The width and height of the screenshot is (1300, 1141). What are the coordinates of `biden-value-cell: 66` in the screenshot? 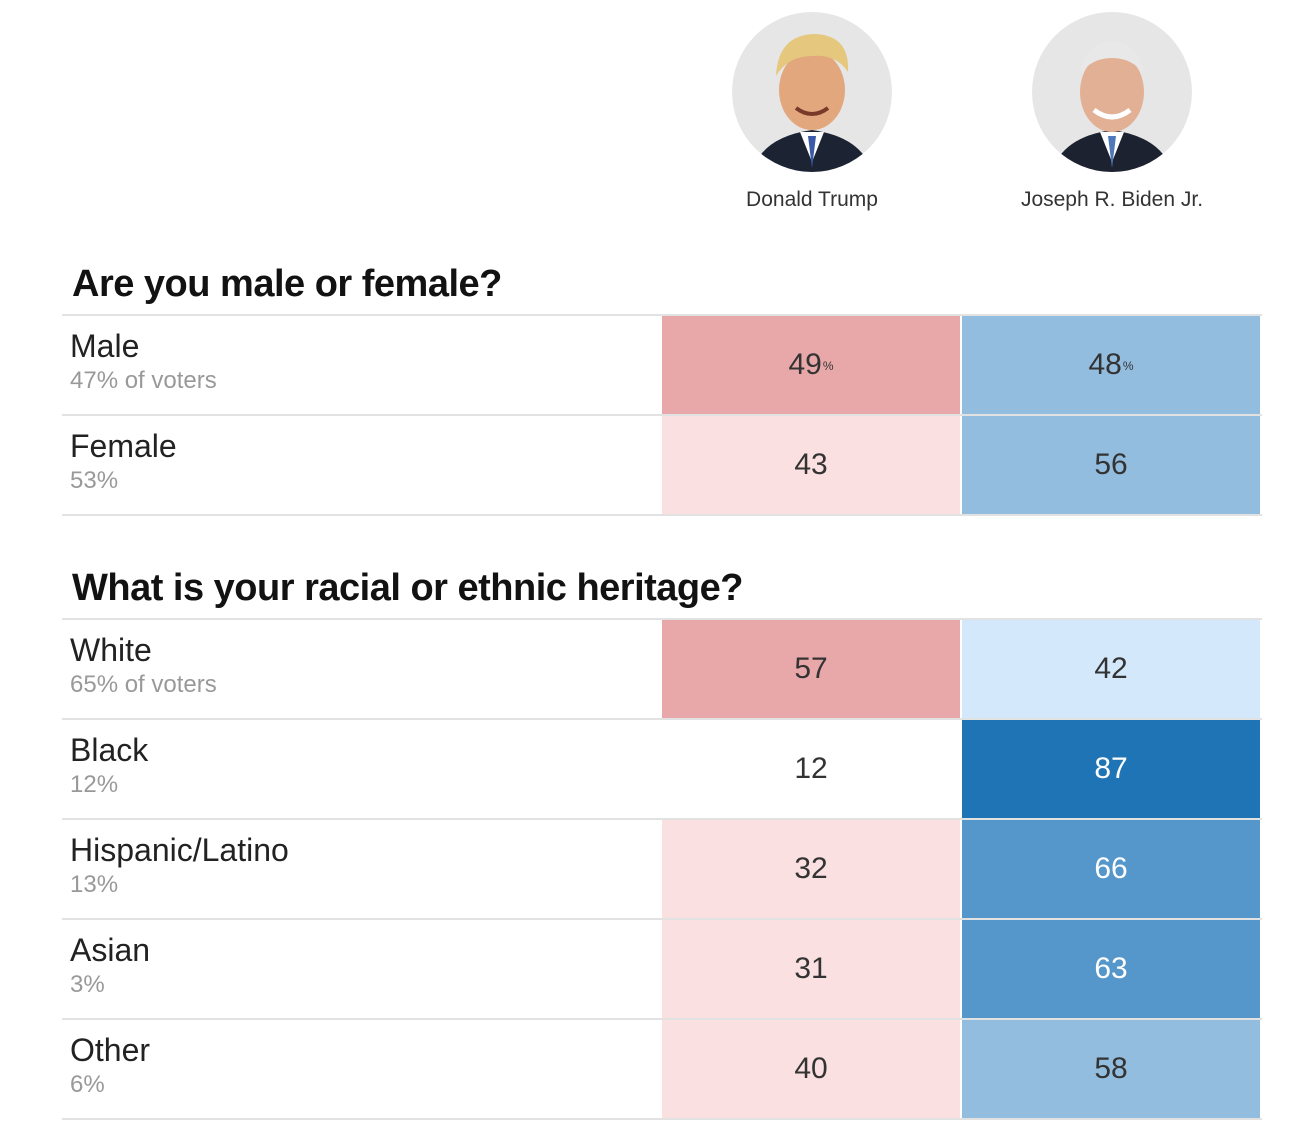 It's located at (1111, 869).